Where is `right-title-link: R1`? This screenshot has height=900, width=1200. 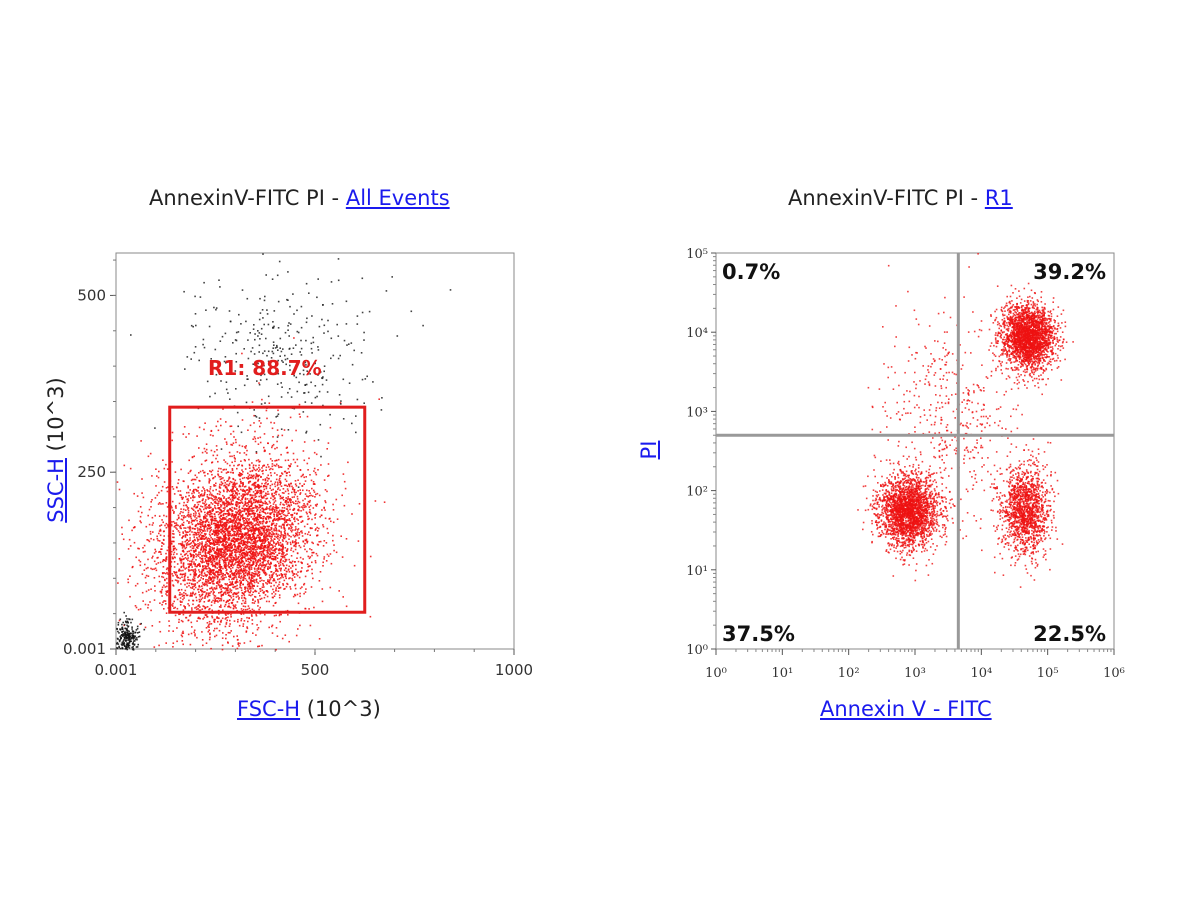 right-title-link: R1 is located at coordinates (998, 198).